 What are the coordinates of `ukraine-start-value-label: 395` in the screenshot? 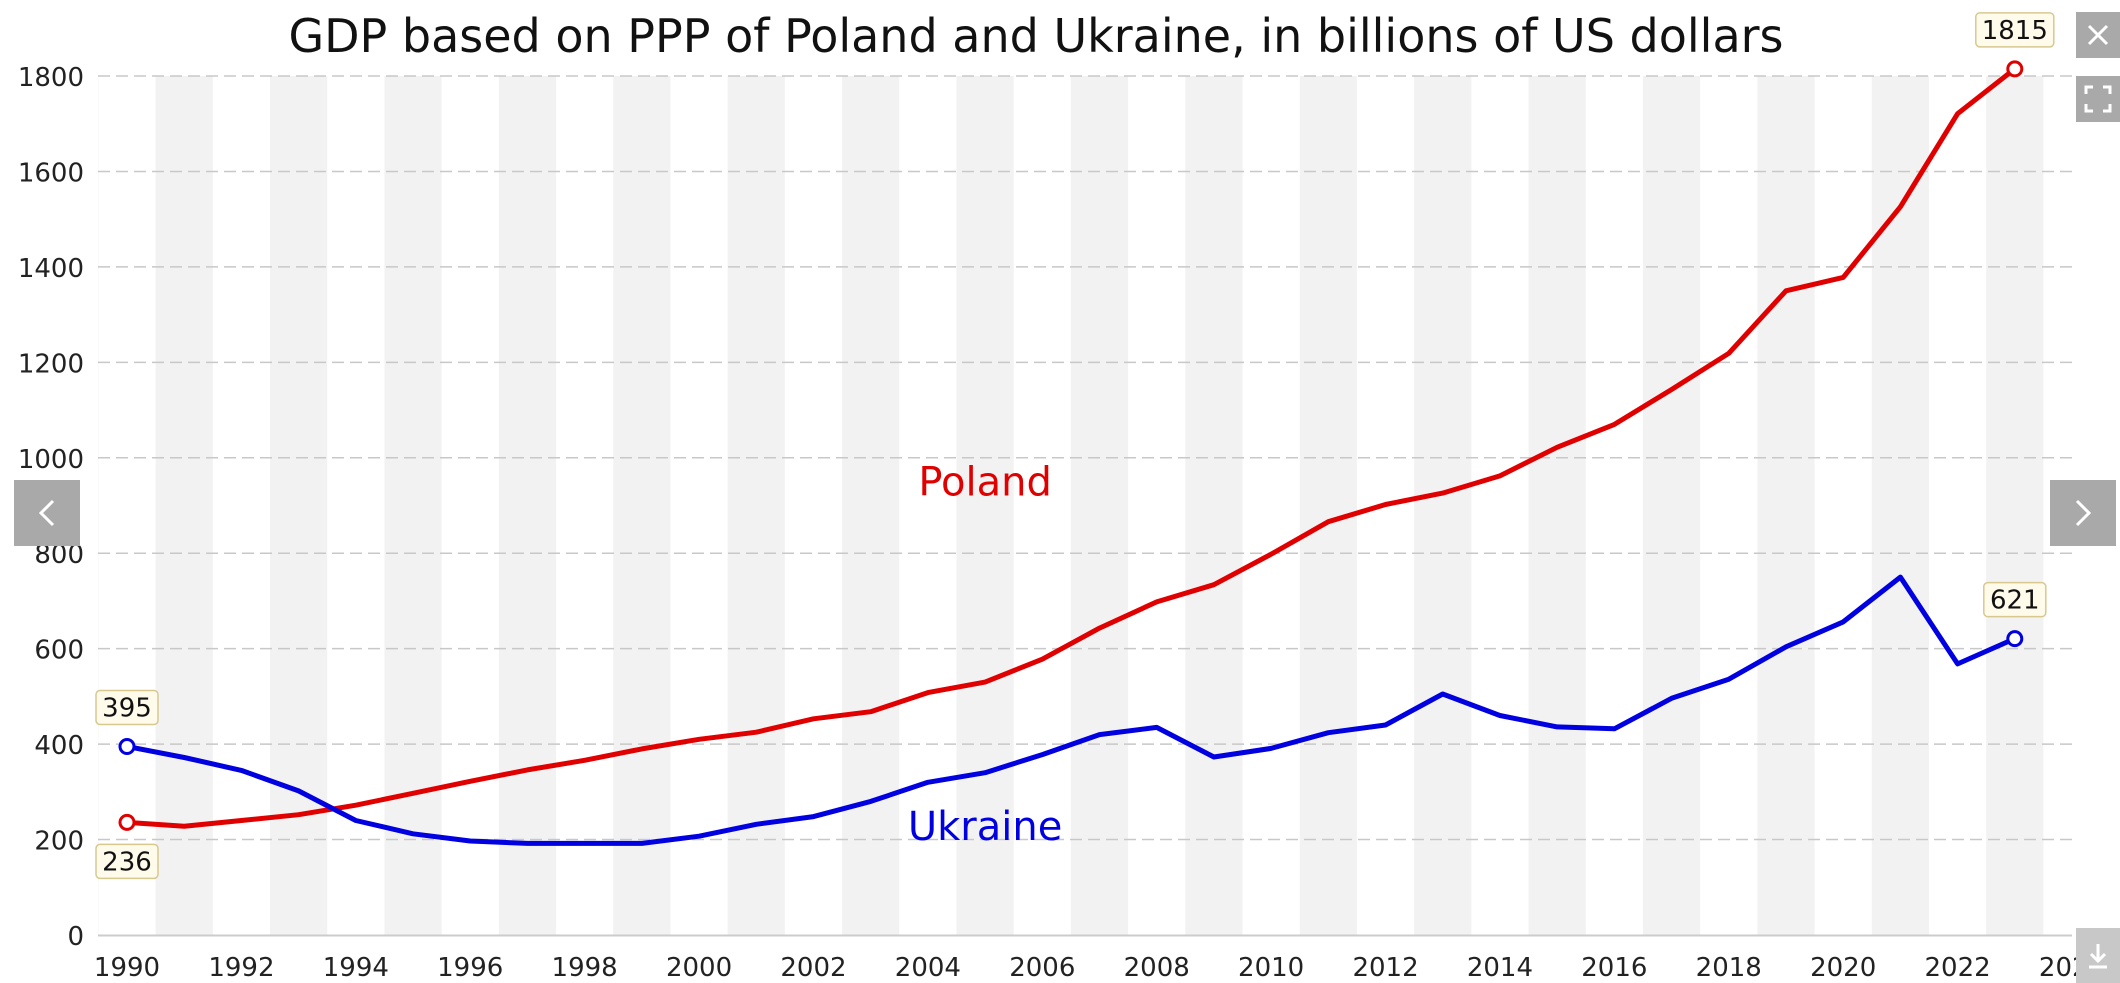 It's located at (127, 708).